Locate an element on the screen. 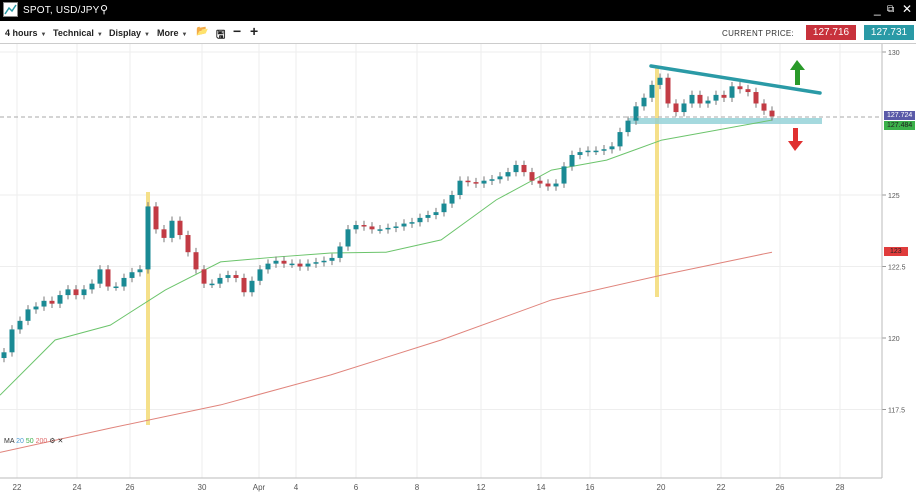 The width and height of the screenshot is (916, 493). save-icon: 🖫 is located at coordinates (221, 35).